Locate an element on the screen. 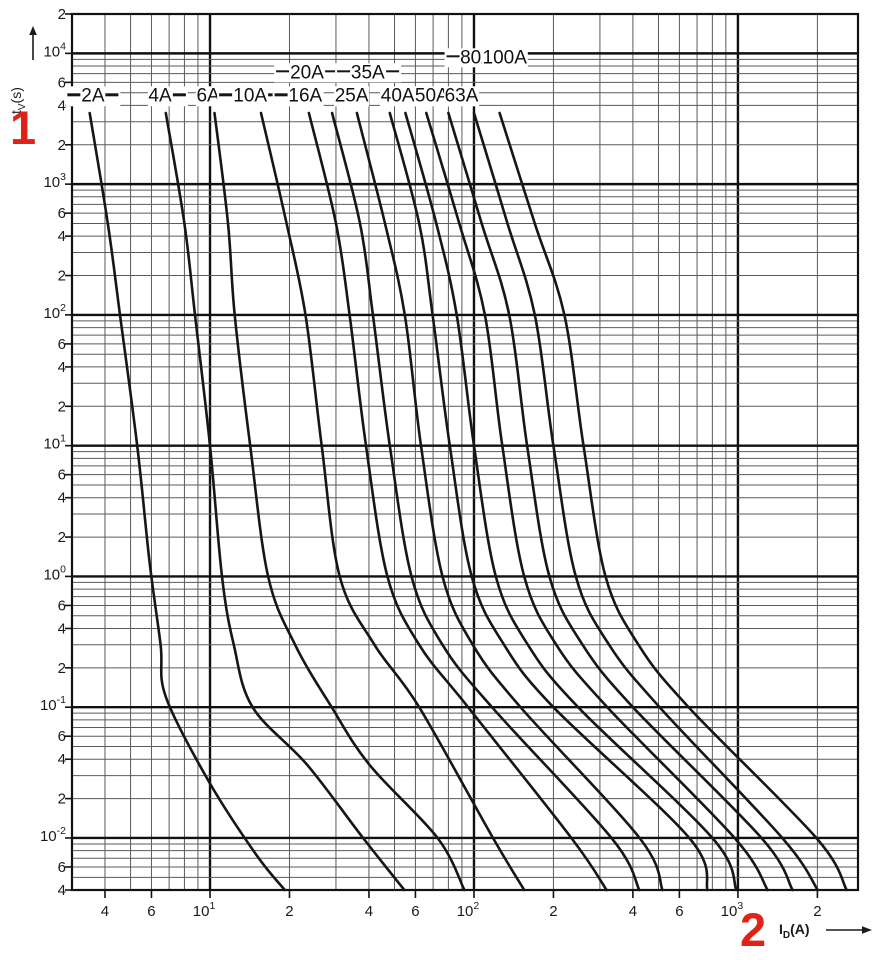  curve-label-text: 2A is located at coordinates (93, 96).